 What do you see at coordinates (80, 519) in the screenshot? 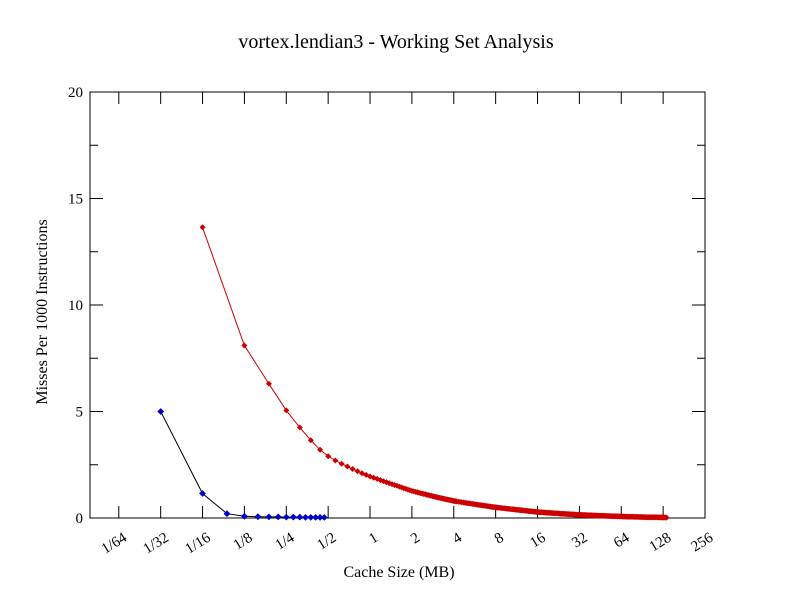
I see `y-tick-label: 0` at bounding box center [80, 519].